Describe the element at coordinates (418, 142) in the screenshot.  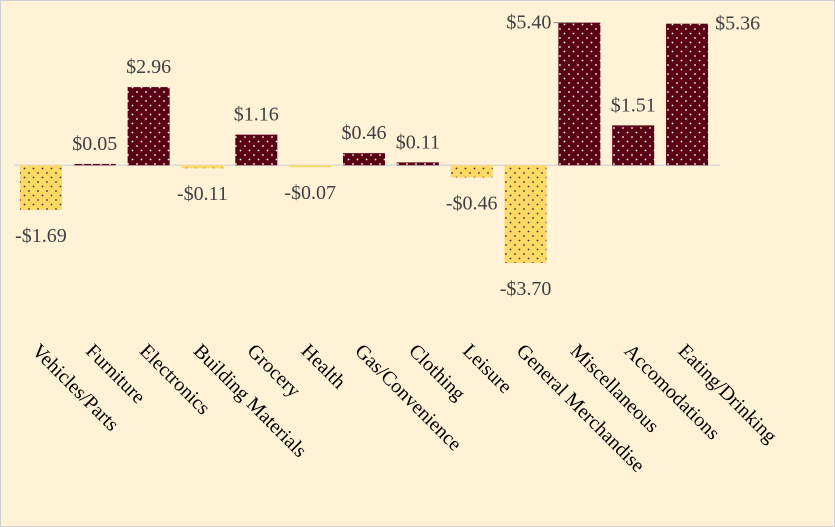
I see `value-label: $0.11` at that location.